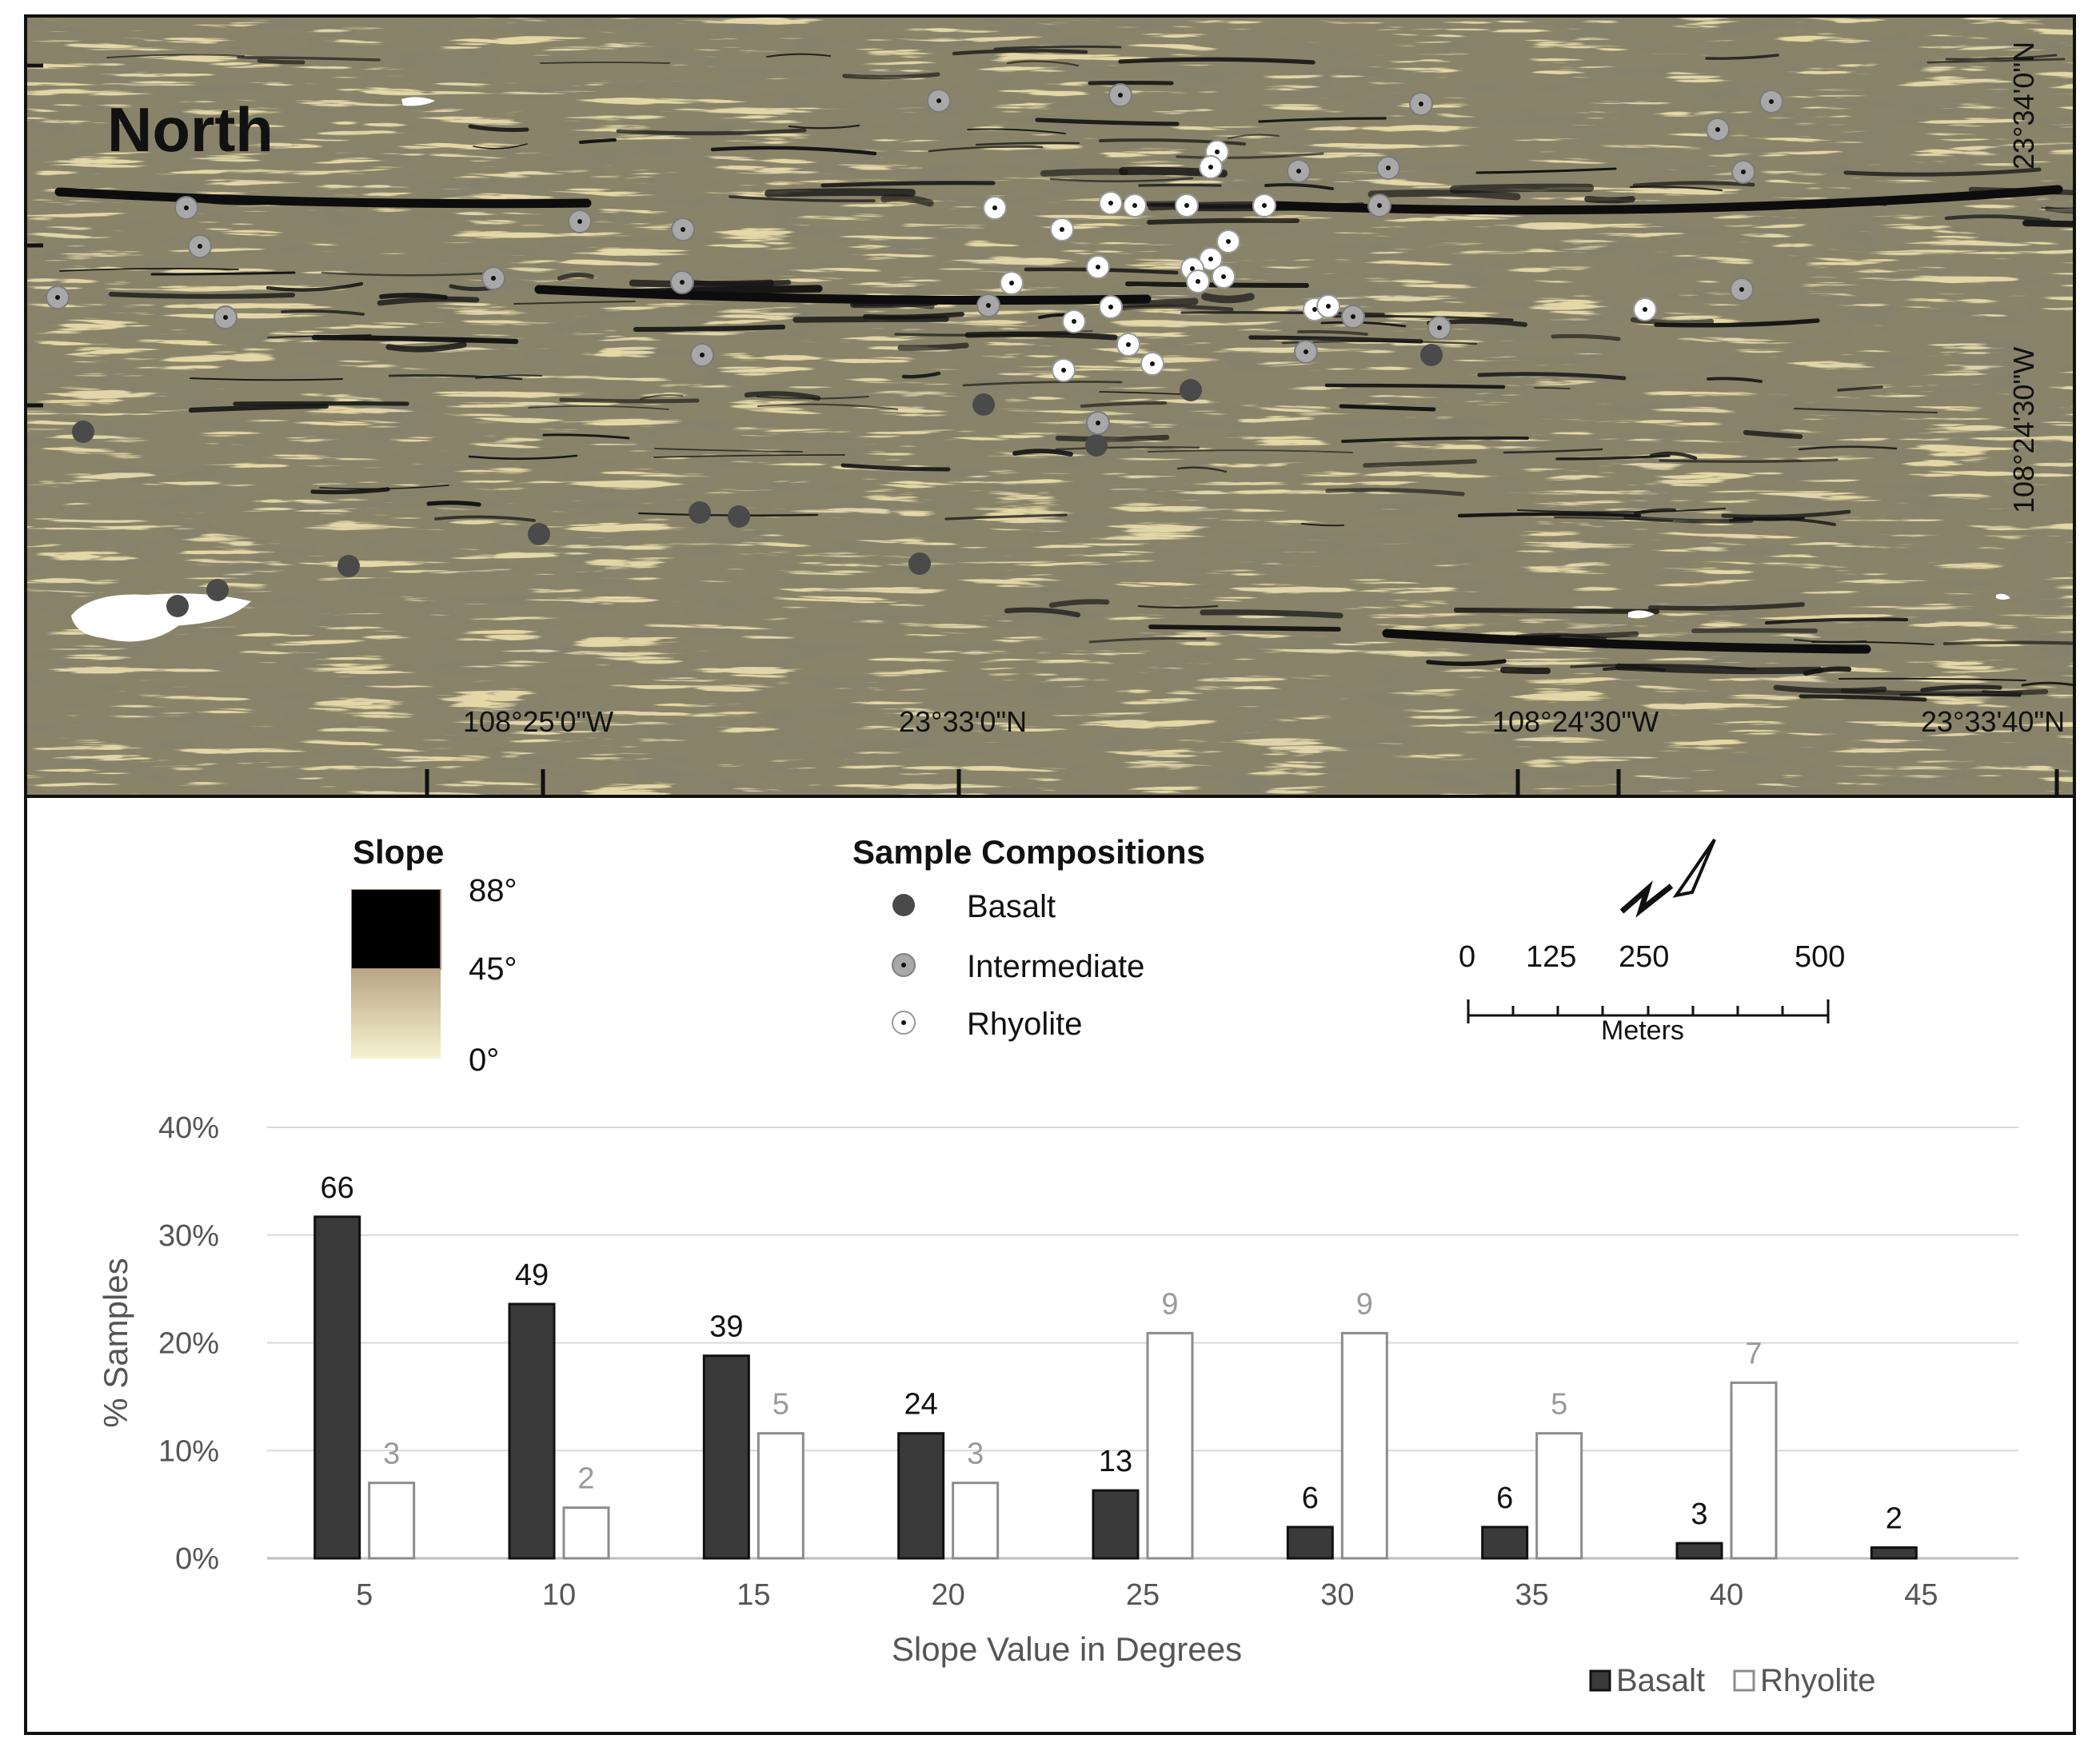 This screenshot has height=1751, width=2100. What do you see at coordinates (532, 1275) in the screenshot?
I see `bar-label-basalt: 49` at bounding box center [532, 1275].